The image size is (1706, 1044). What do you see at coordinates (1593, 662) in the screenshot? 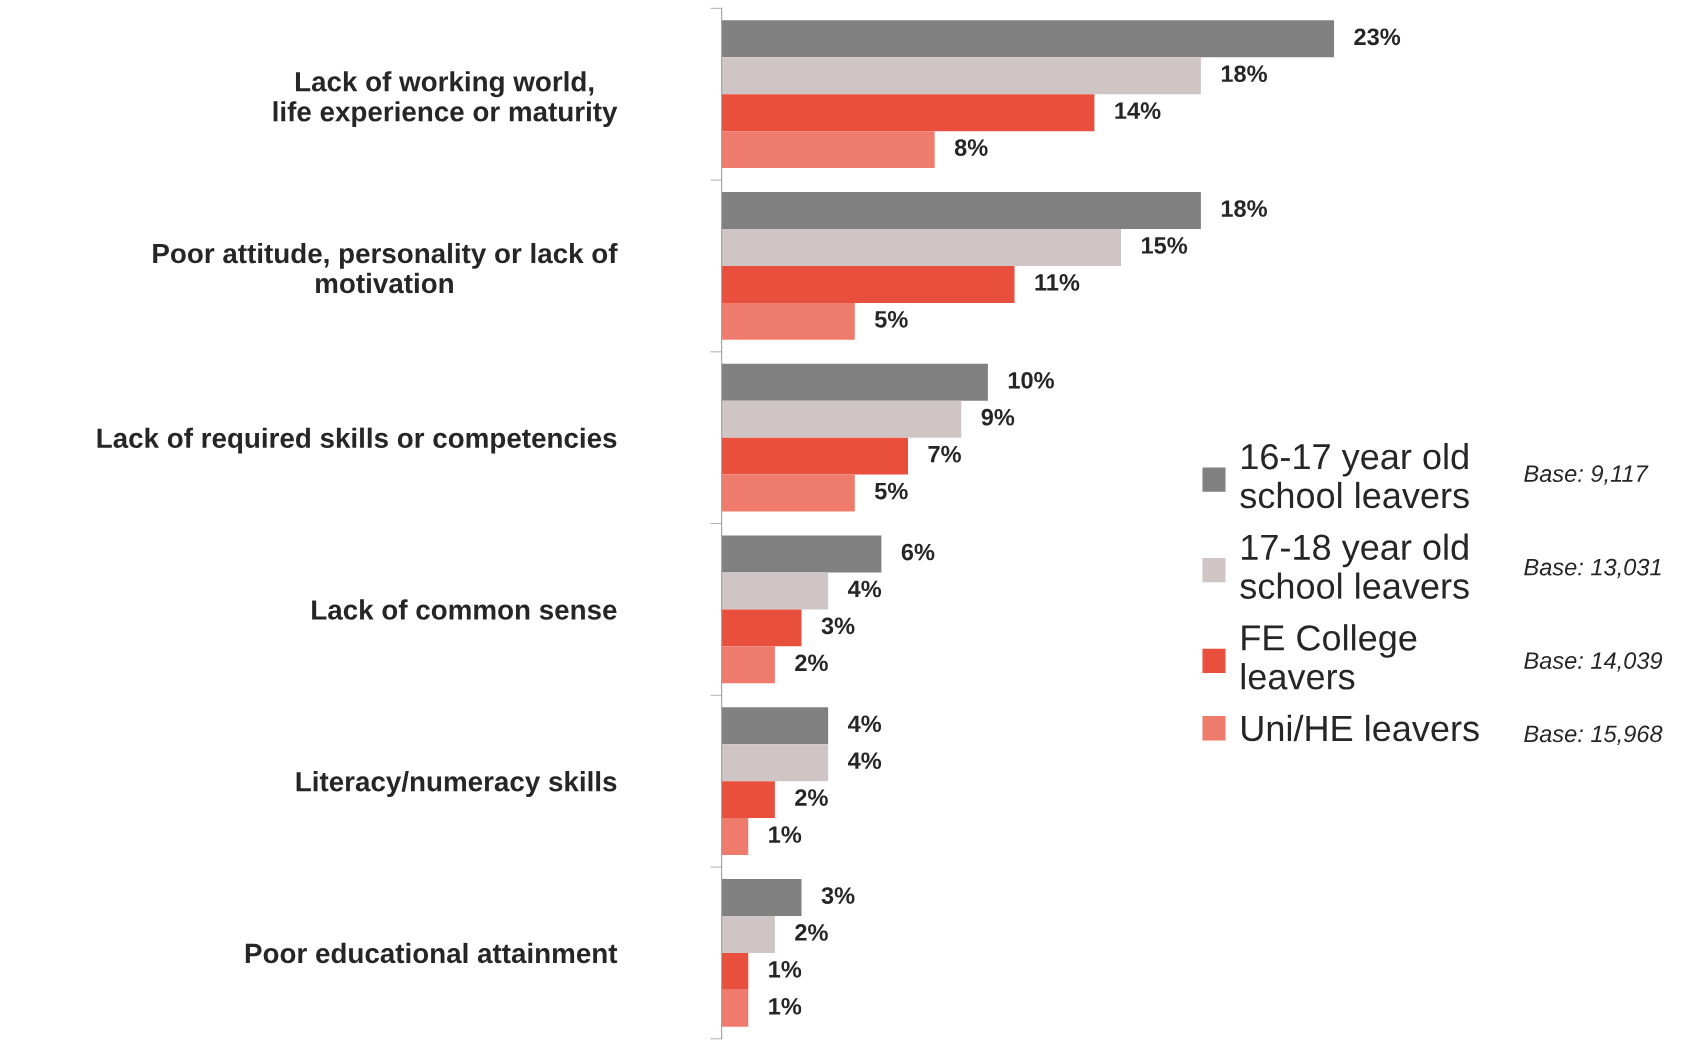
I see `text: Base: 14,039` at bounding box center [1593, 662].